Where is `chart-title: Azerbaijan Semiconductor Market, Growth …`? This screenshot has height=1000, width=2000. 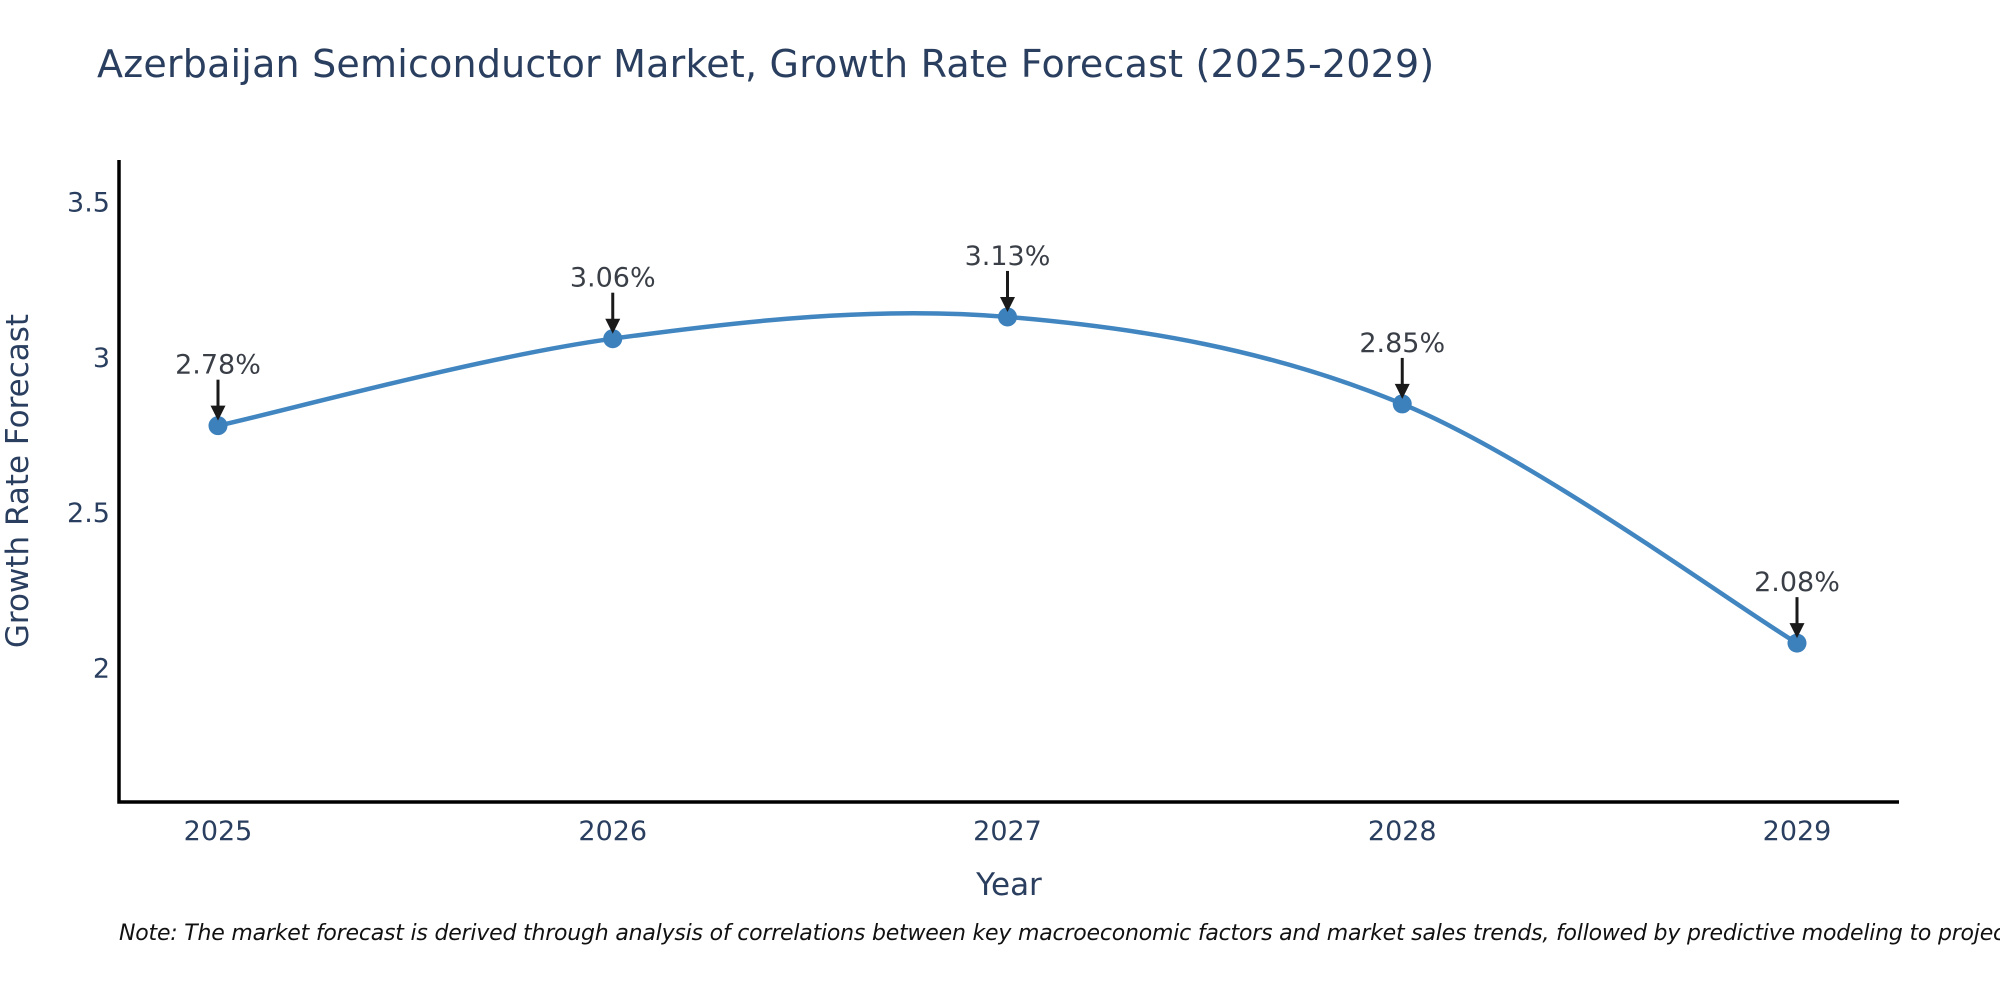 chart-title: Azerbaijan Semiconductor Market, Growth … is located at coordinates (766, 64).